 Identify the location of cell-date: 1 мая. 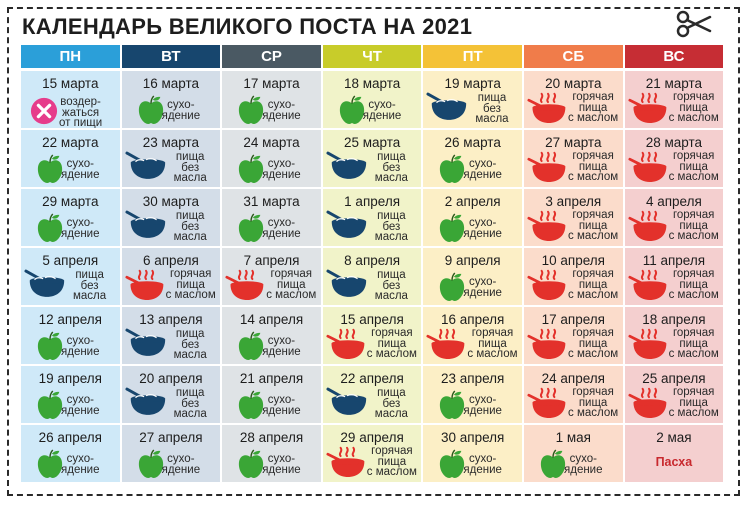
(573, 437).